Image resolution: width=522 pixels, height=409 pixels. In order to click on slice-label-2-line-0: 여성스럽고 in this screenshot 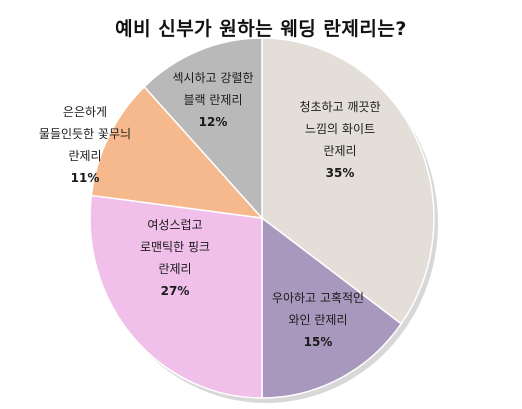, I will do `click(174, 225)`.